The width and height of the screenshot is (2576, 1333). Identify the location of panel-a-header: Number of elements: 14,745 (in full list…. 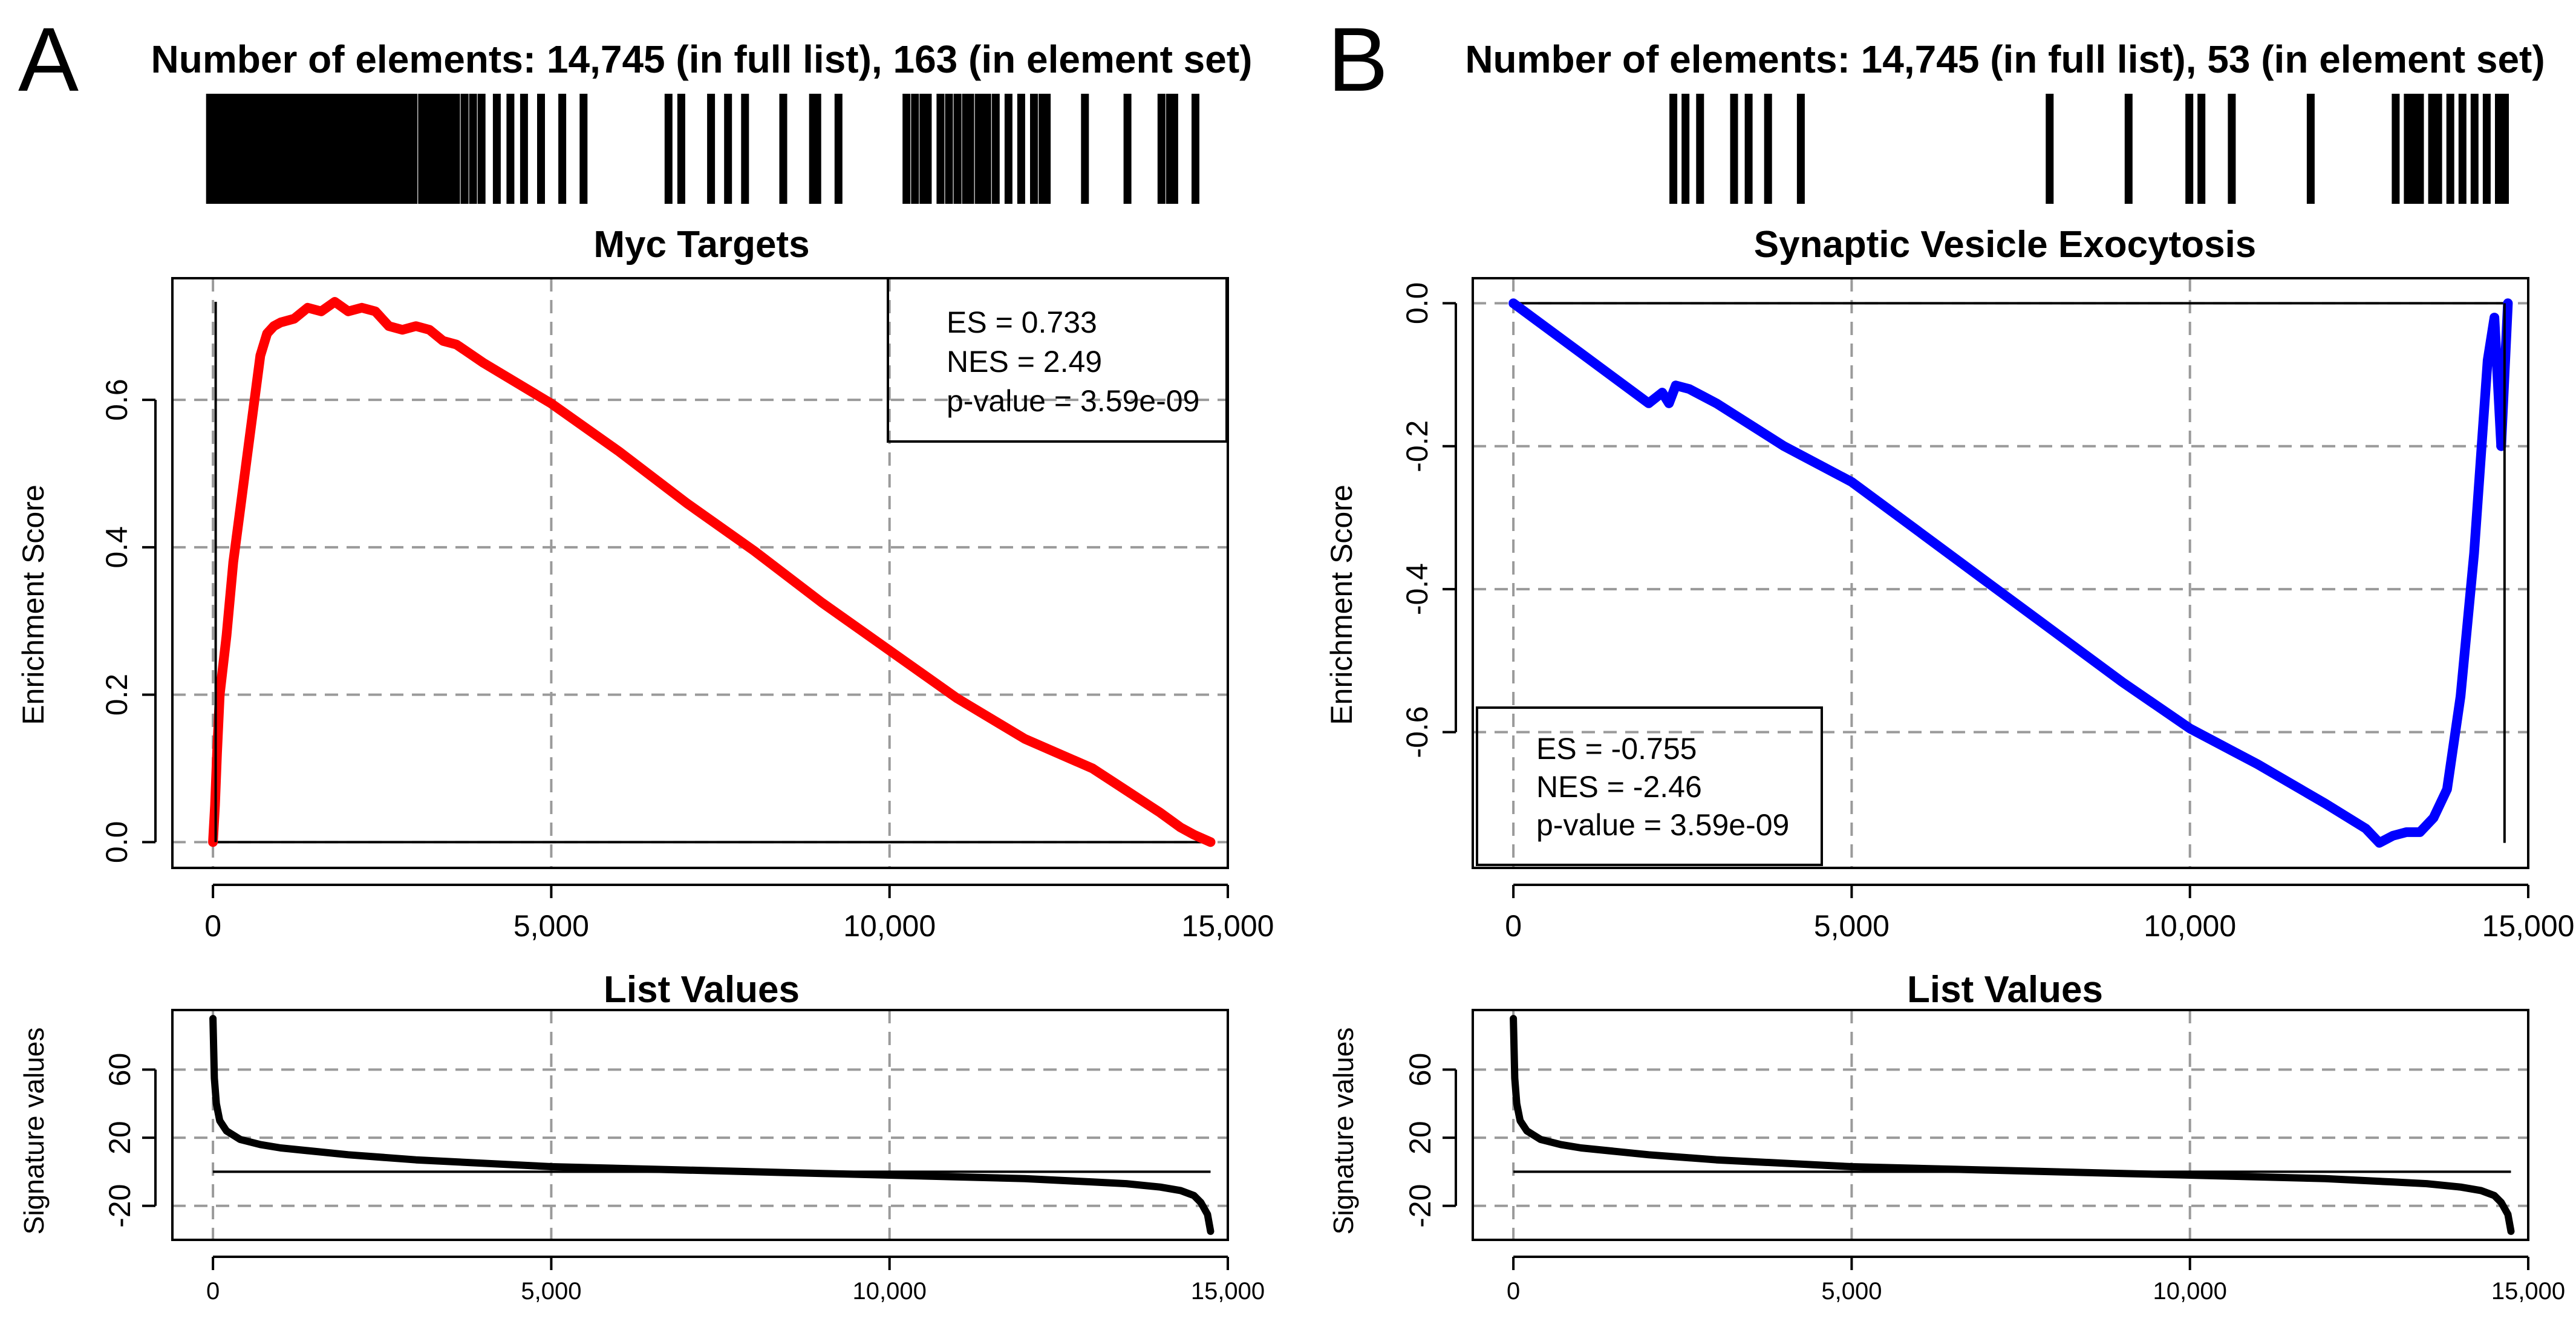
(702, 59).